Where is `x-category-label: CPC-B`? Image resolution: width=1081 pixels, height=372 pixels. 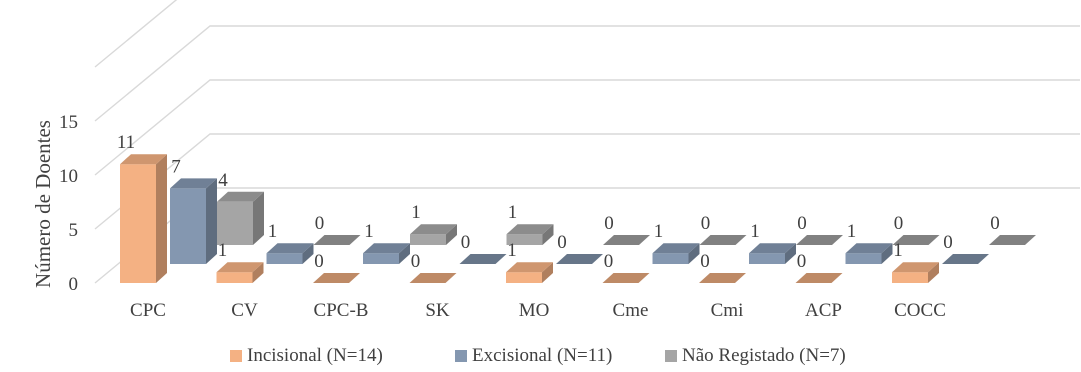
x-category-label: CPC-B is located at coordinates (341, 310).